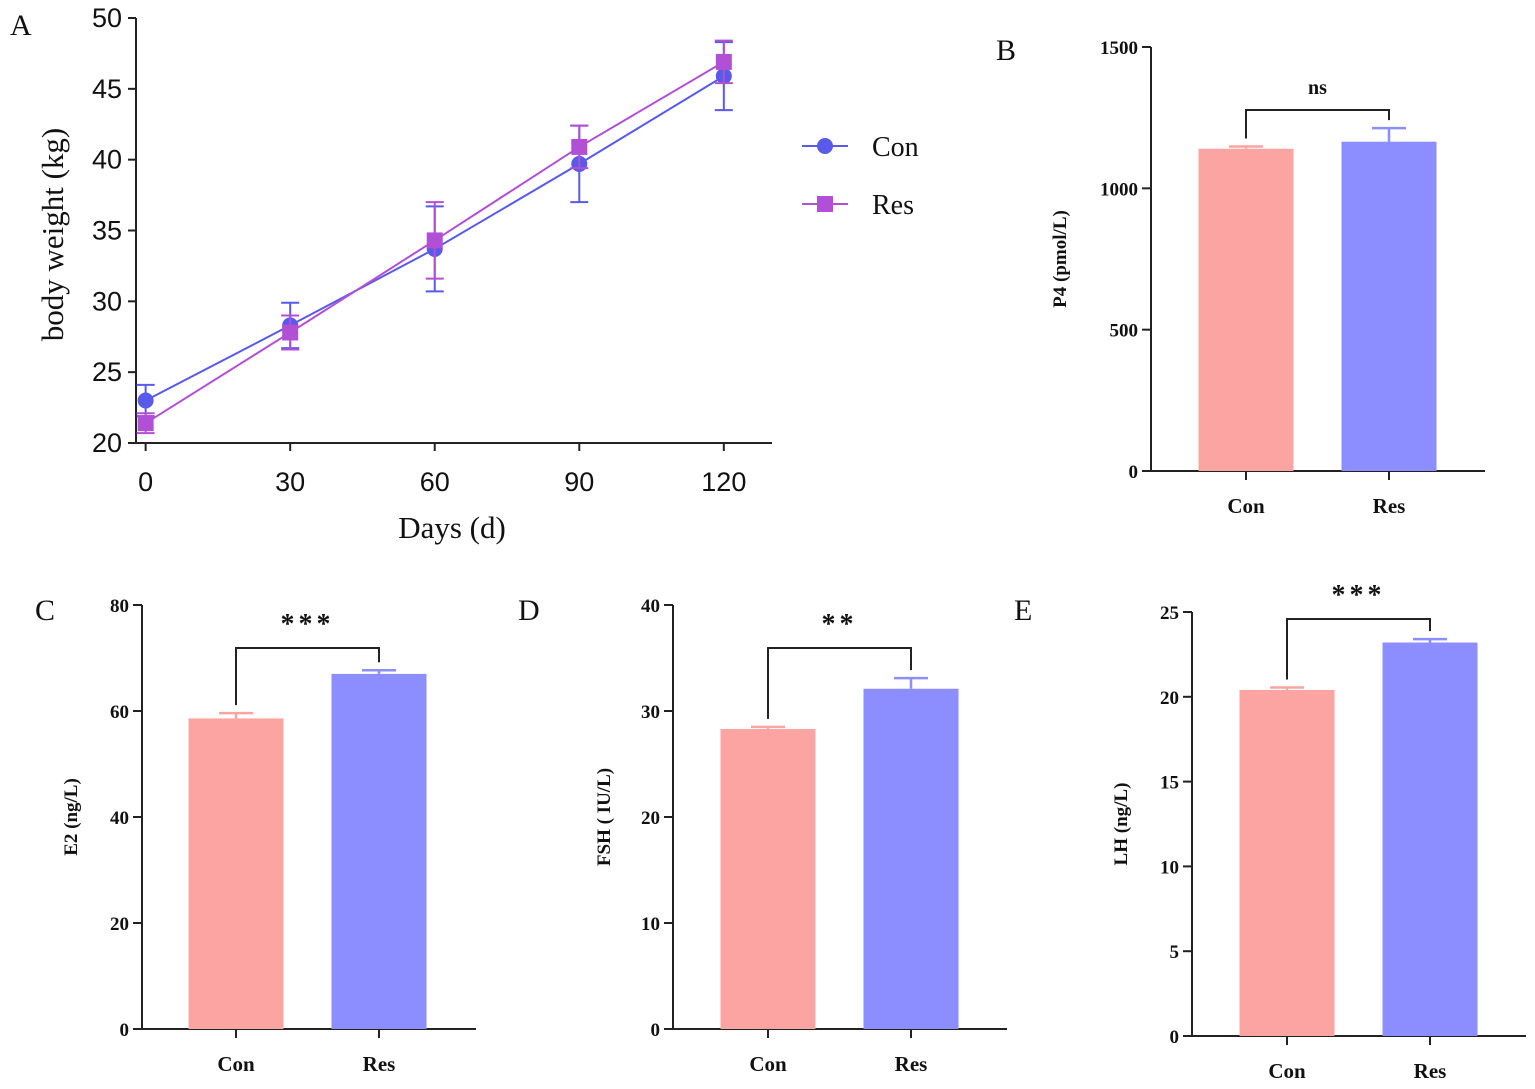 The image size is (1535, 1089). What do you see at coordinates (435, 482) in the screenshot?
I see `x-tick-label: 60` at bounding box center [435, 482].